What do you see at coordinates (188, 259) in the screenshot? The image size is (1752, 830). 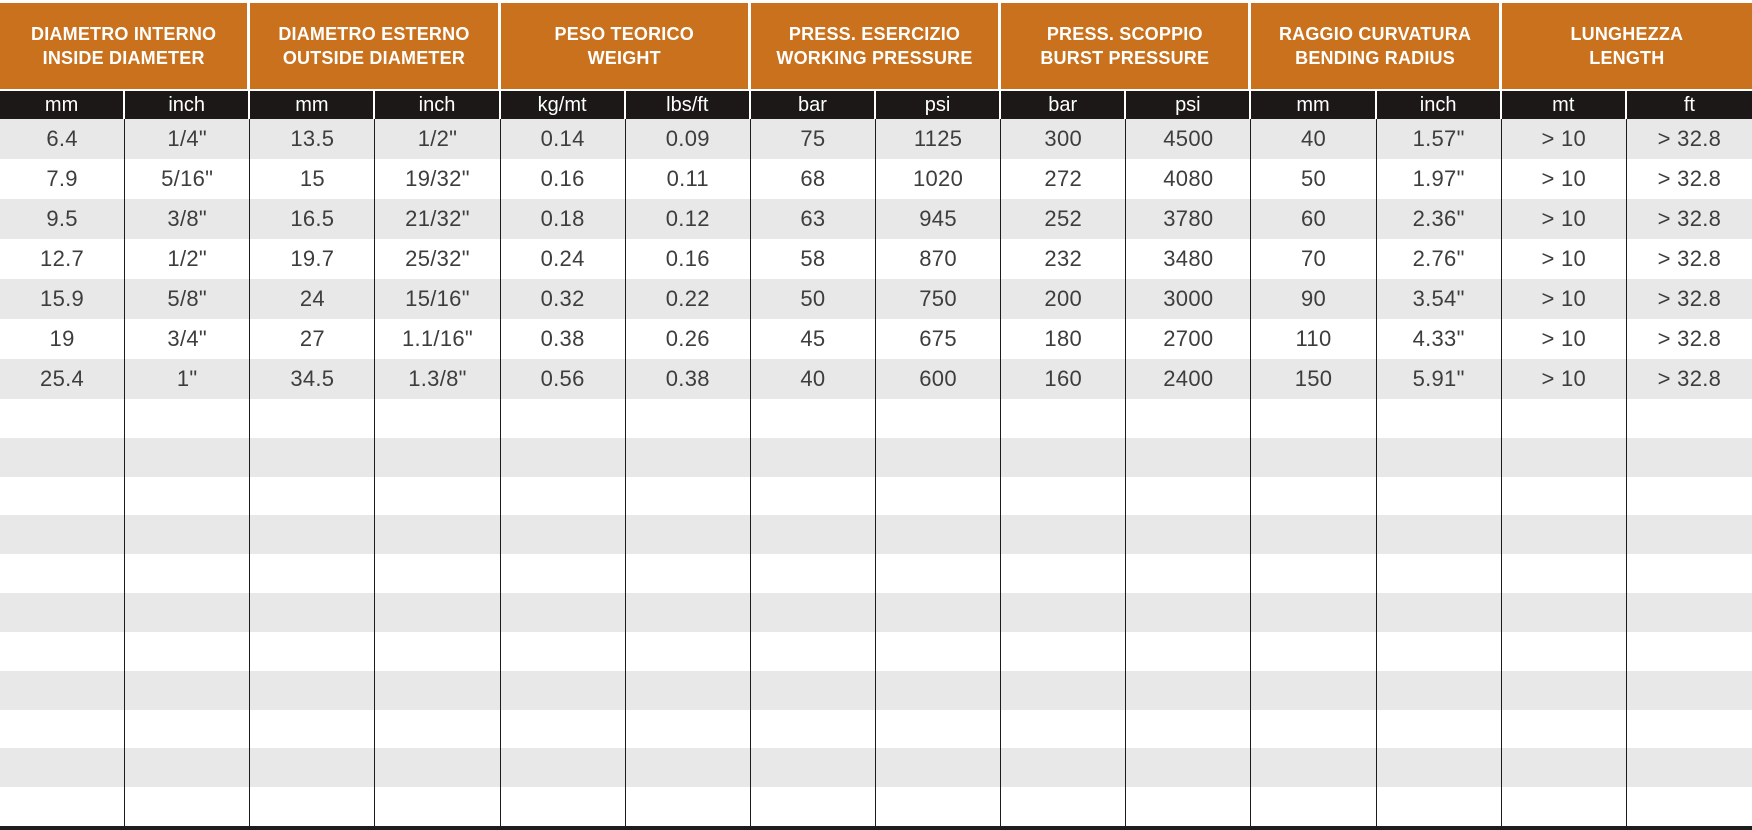 I see `data-cell: 1/2"` at bounding box center [188, 259].